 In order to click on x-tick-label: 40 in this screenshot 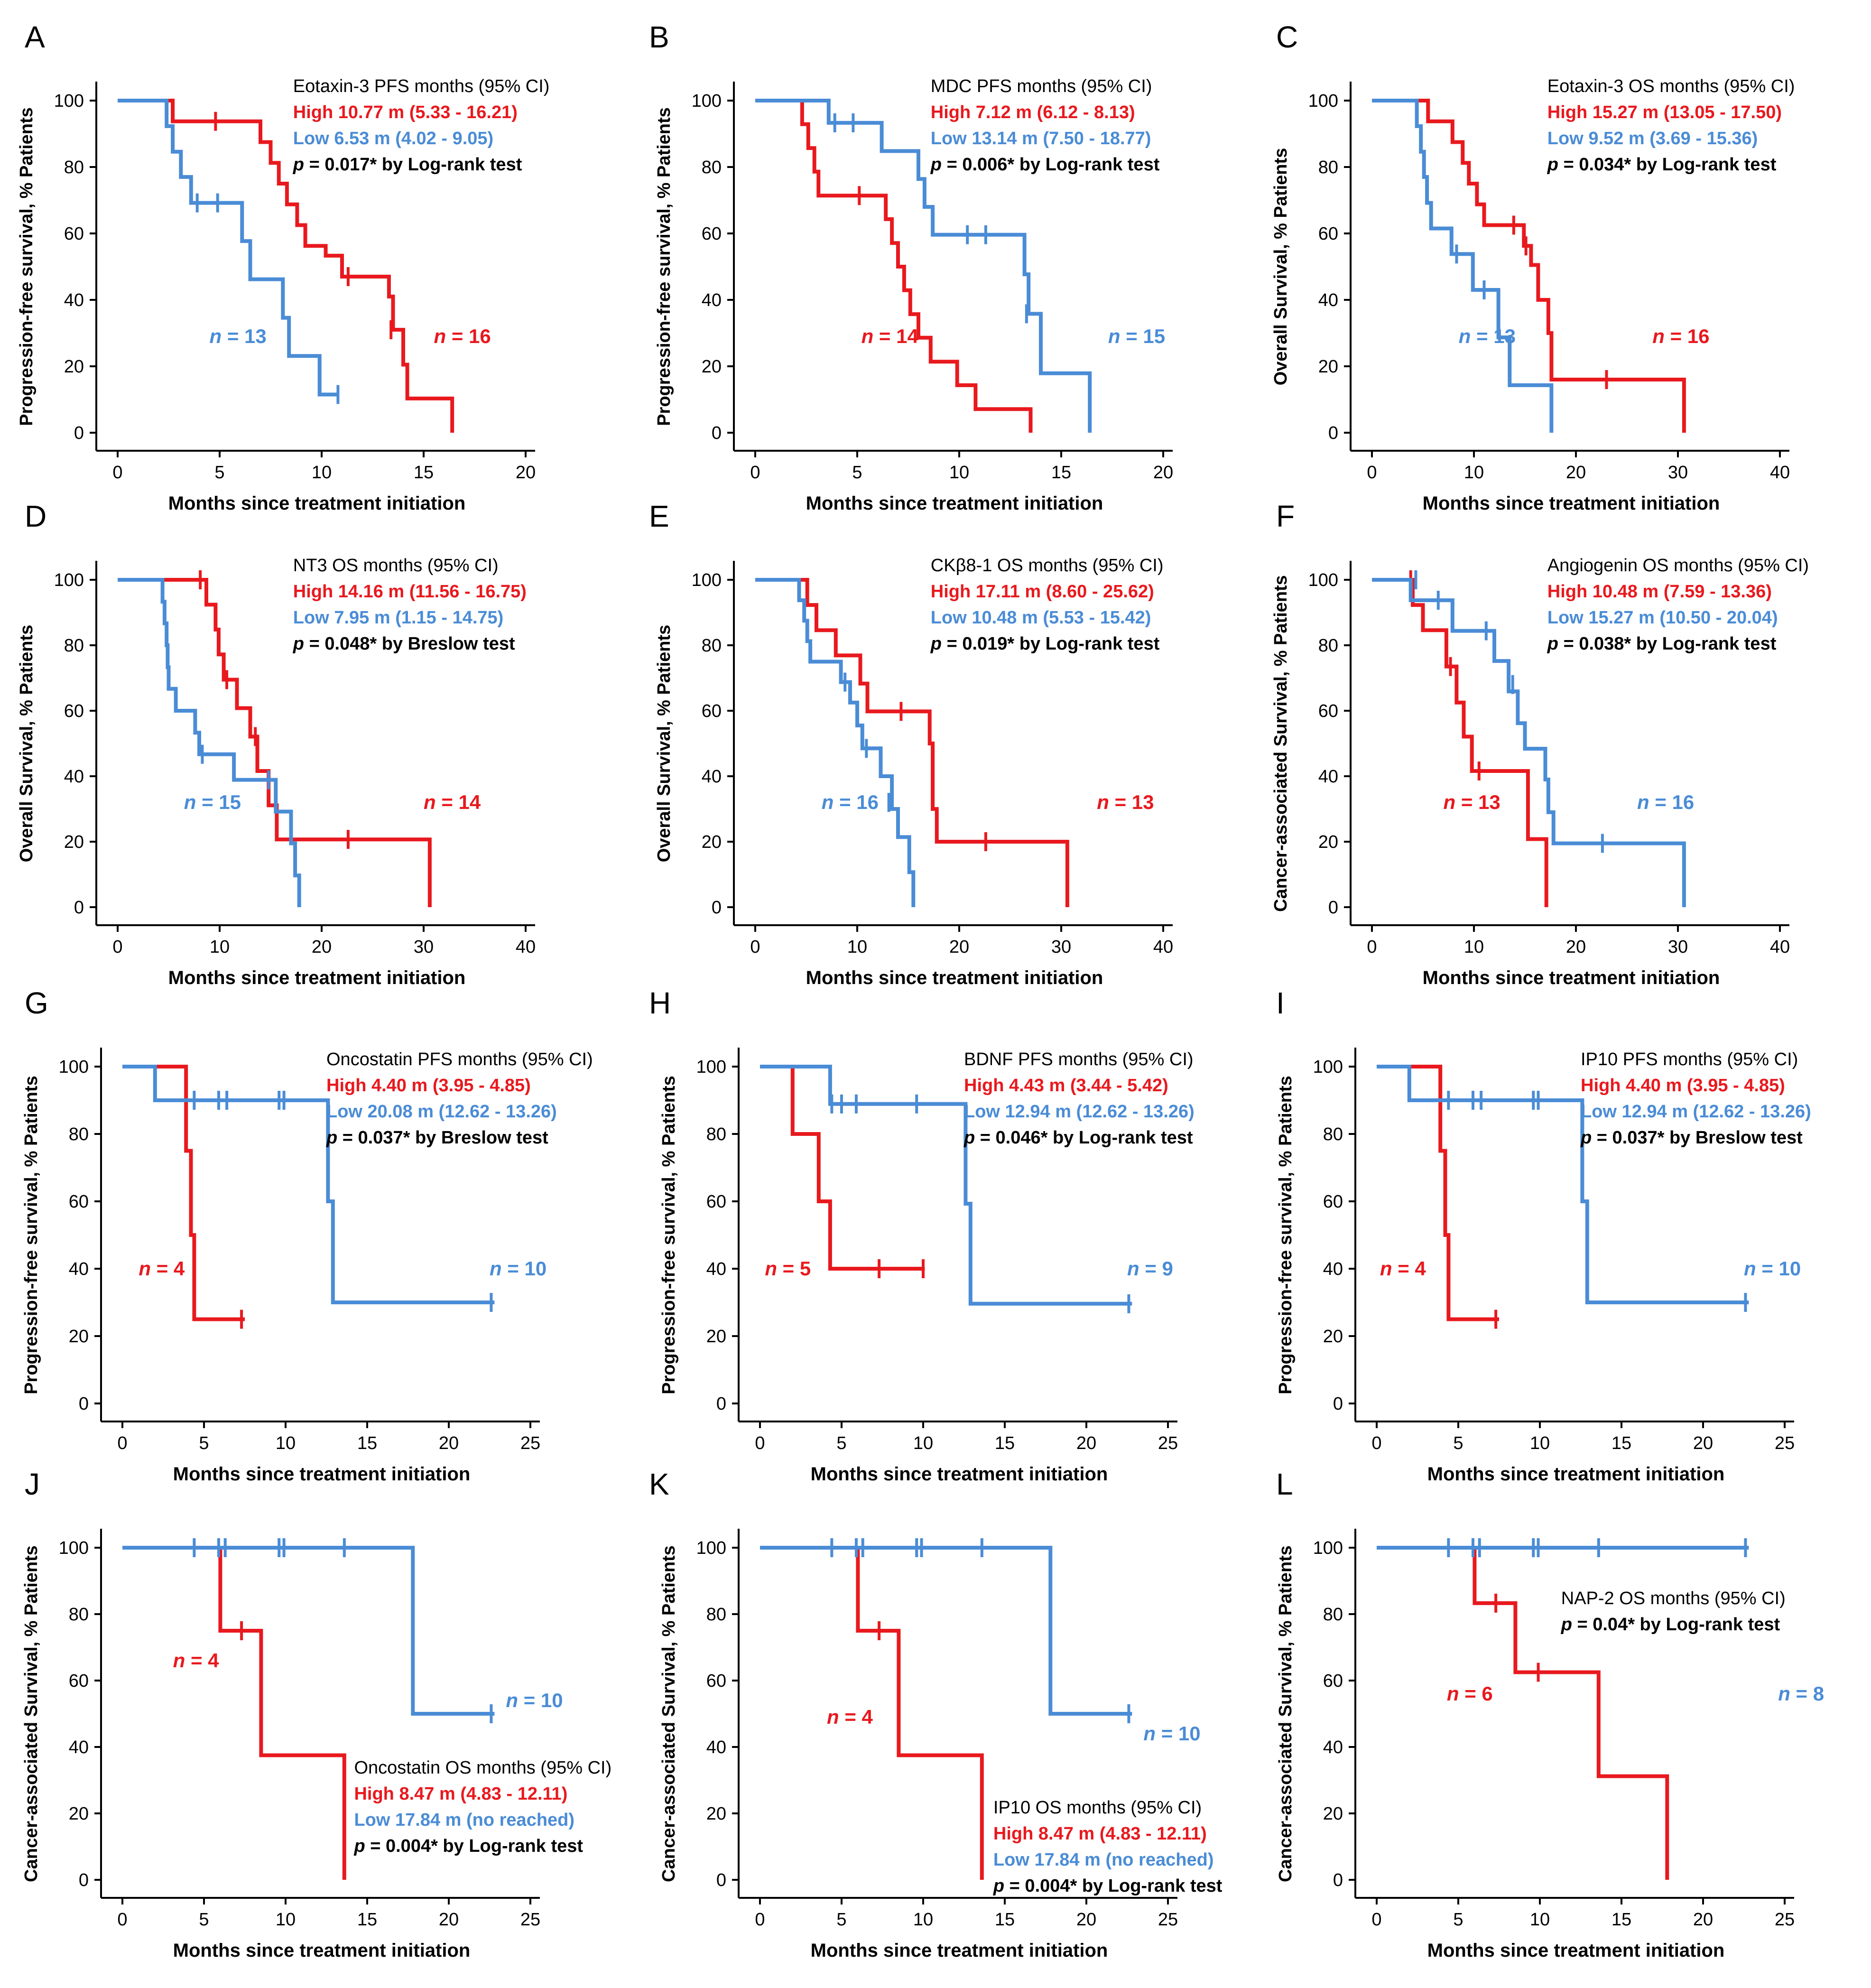, I will do `click(1780, 473)`.